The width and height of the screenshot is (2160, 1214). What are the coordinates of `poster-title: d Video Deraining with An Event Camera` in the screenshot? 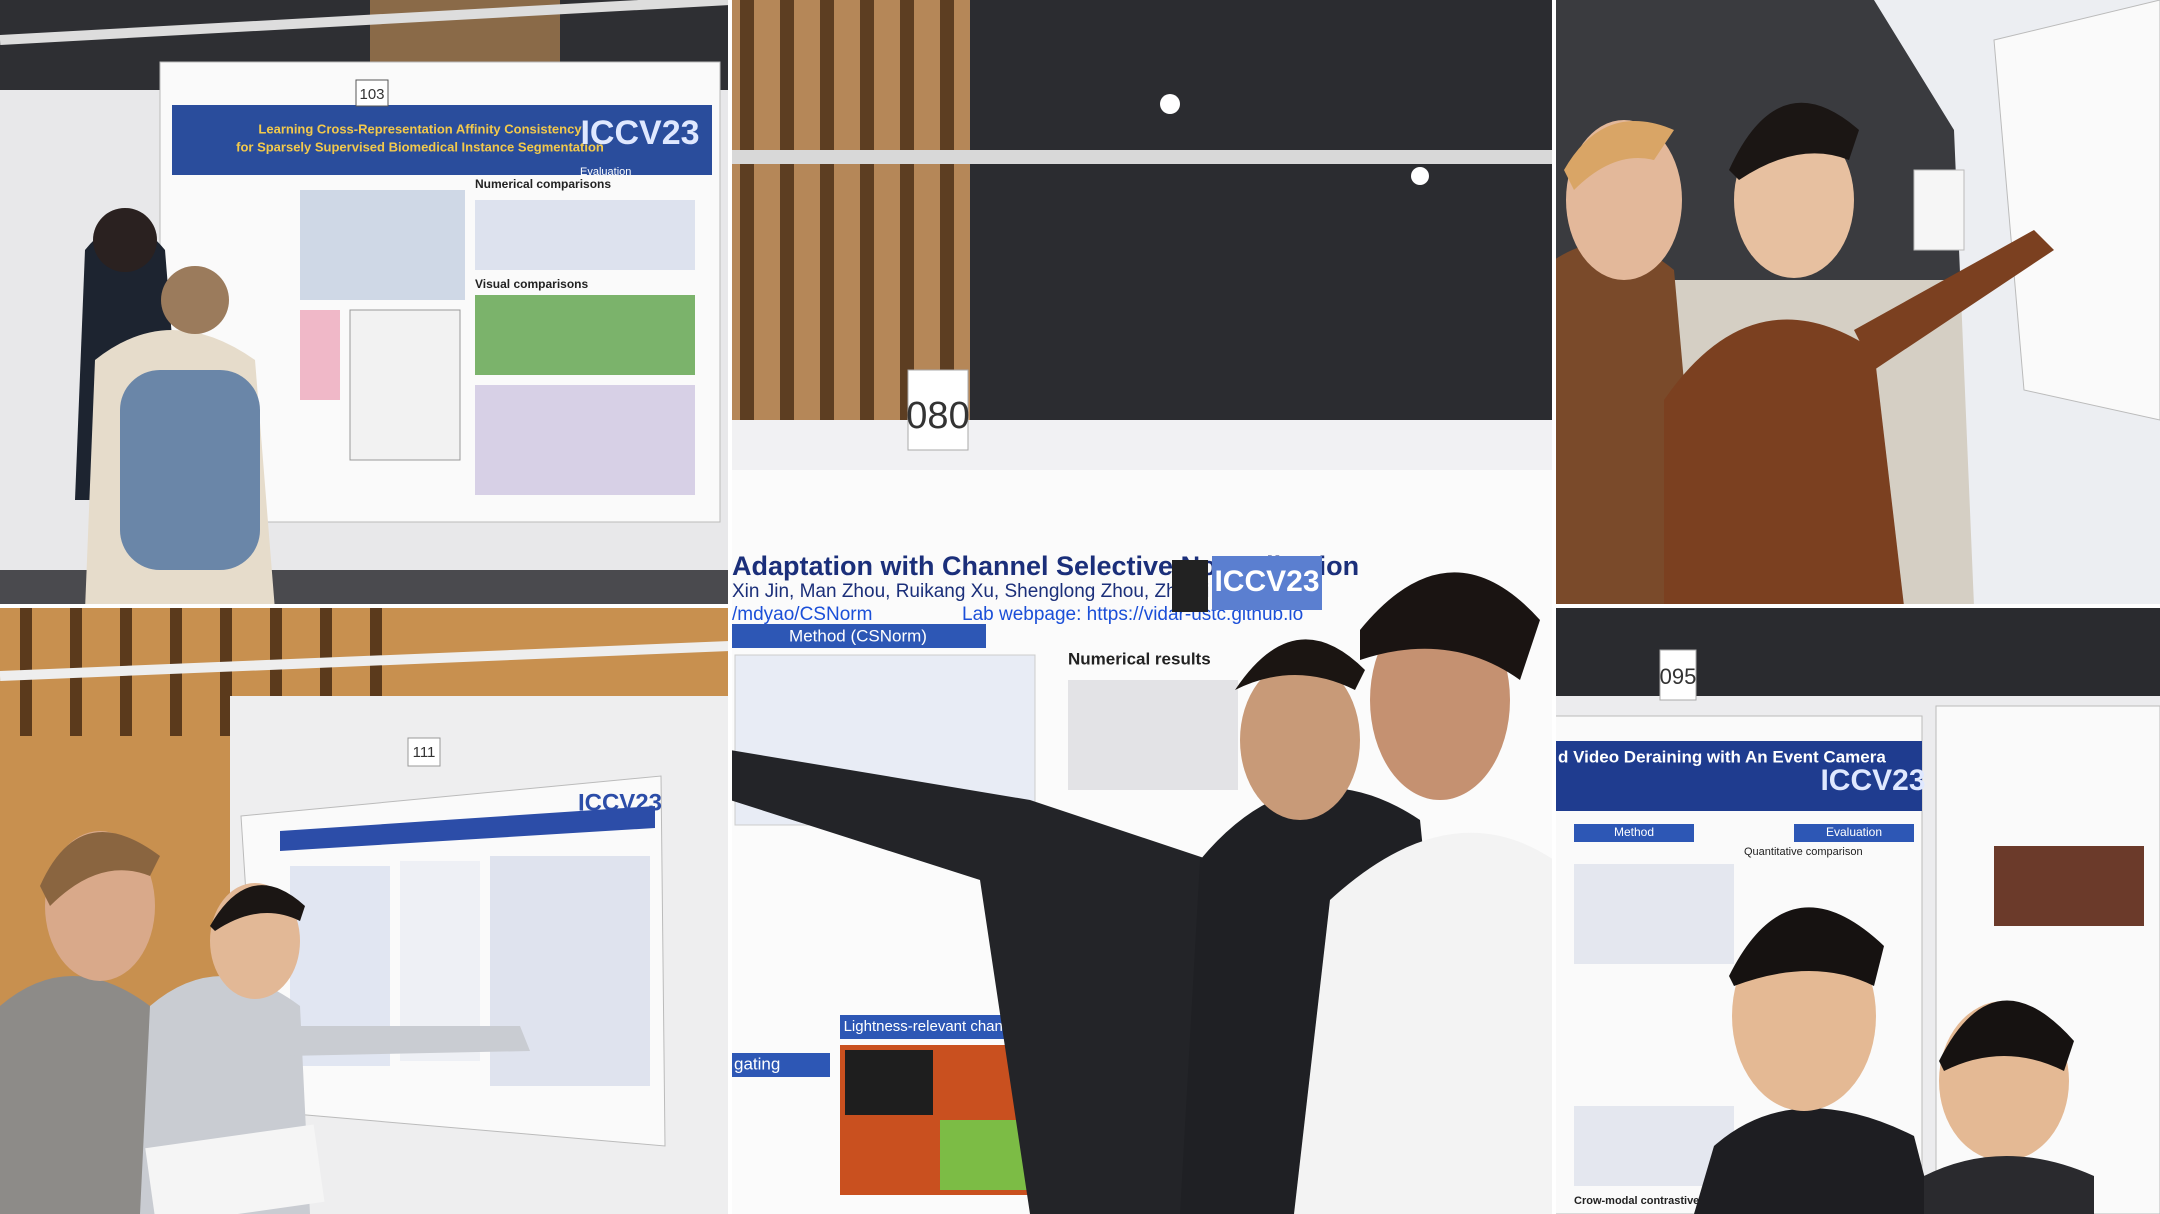 It's located at (1722, 756).